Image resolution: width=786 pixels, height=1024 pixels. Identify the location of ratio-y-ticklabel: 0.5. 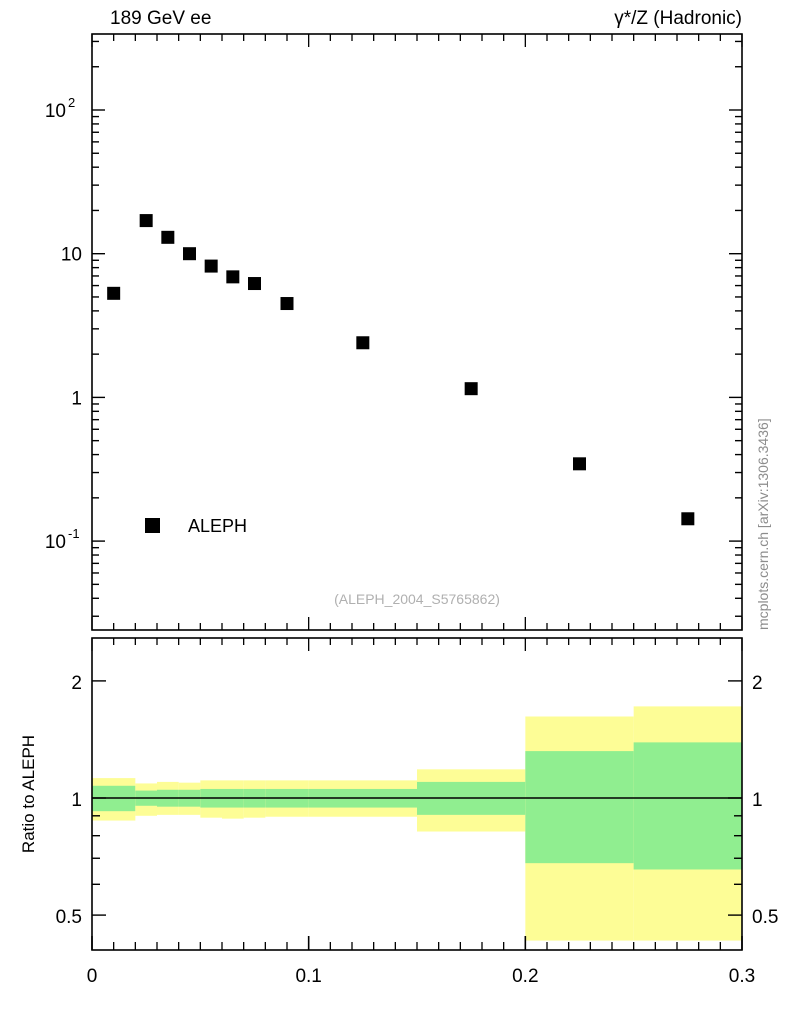
(69, 917).